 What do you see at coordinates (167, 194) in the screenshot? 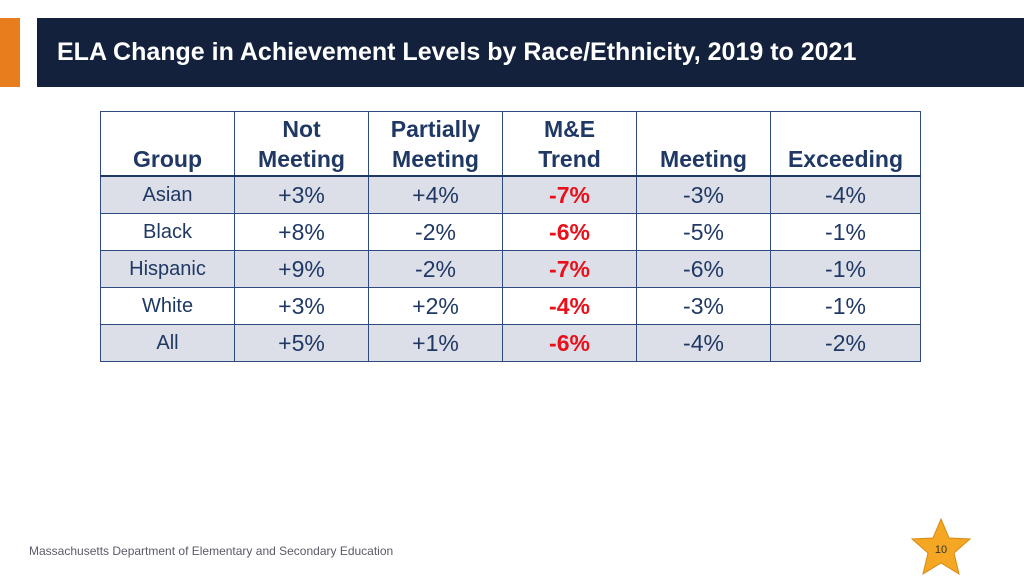
I see `group-cell: Asian` at bounding box center [167, 194].